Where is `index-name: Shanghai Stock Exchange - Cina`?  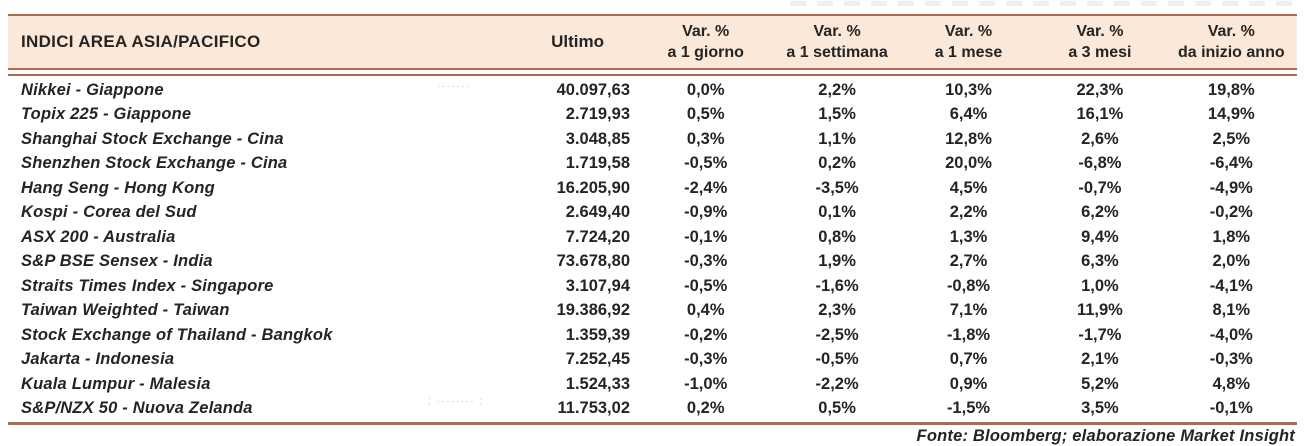 index-name: Shanghai Stock Exchange - Cina is located at coordinates (152, 138).